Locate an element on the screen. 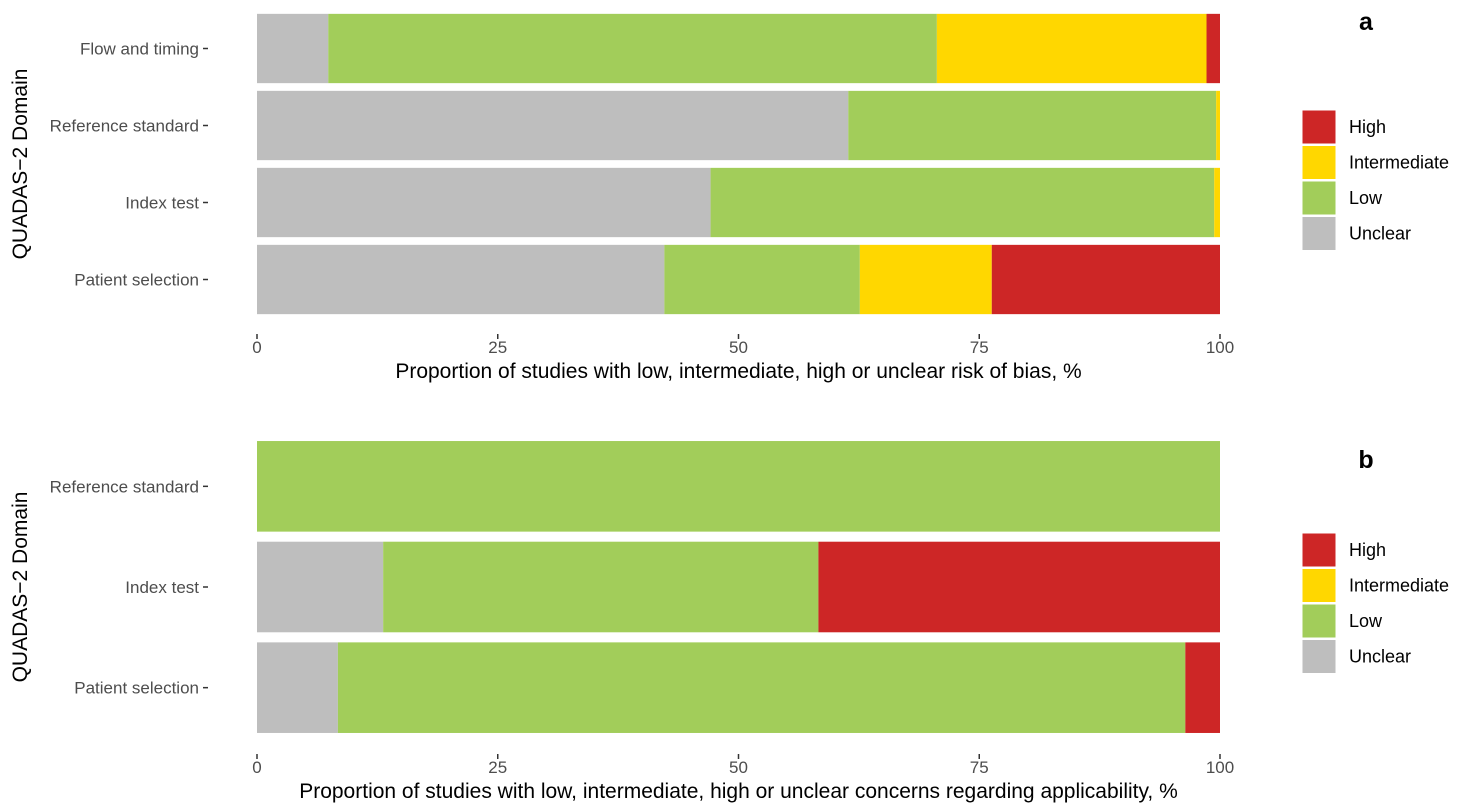 The image size is (1468, 807). panel-letter: b is located at coordinates (1365, 460).